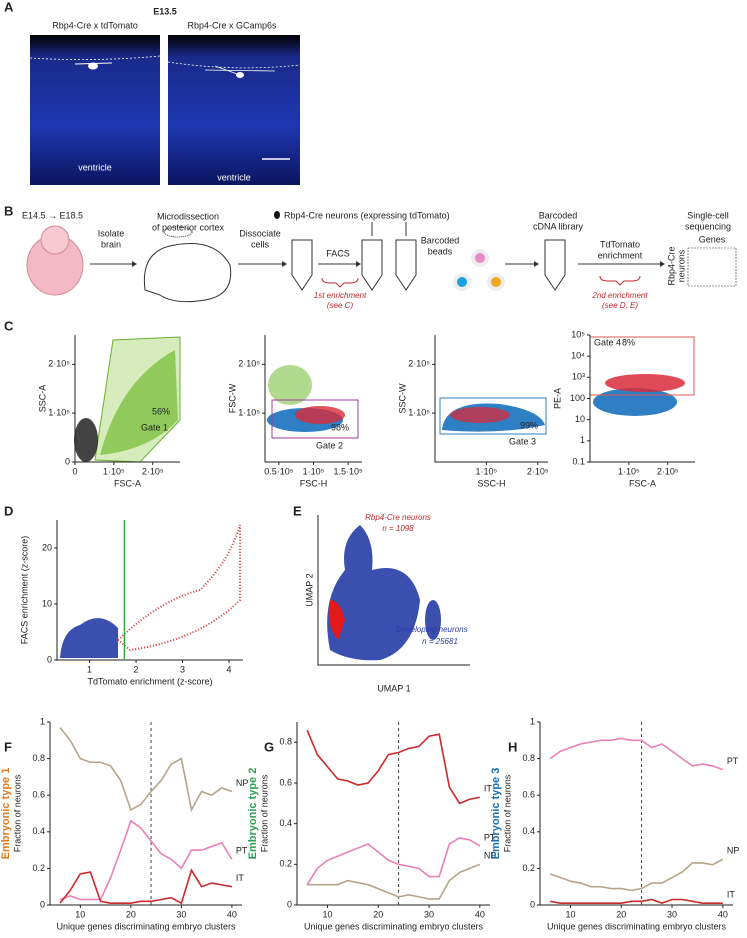 The image size is (747, 938). What do you see at coordinates (178, 232) in the screenshot?
I see `tissue-piece` at bounding box center [178, 232].